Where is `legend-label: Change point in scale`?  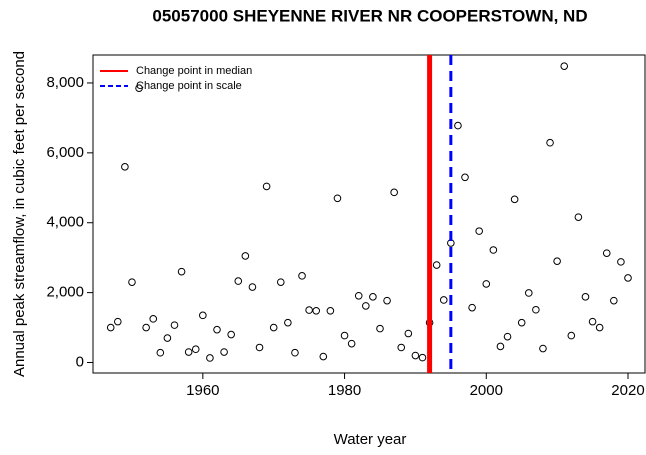
legend-label: Change point in scale is located at coordinates (189, 86).